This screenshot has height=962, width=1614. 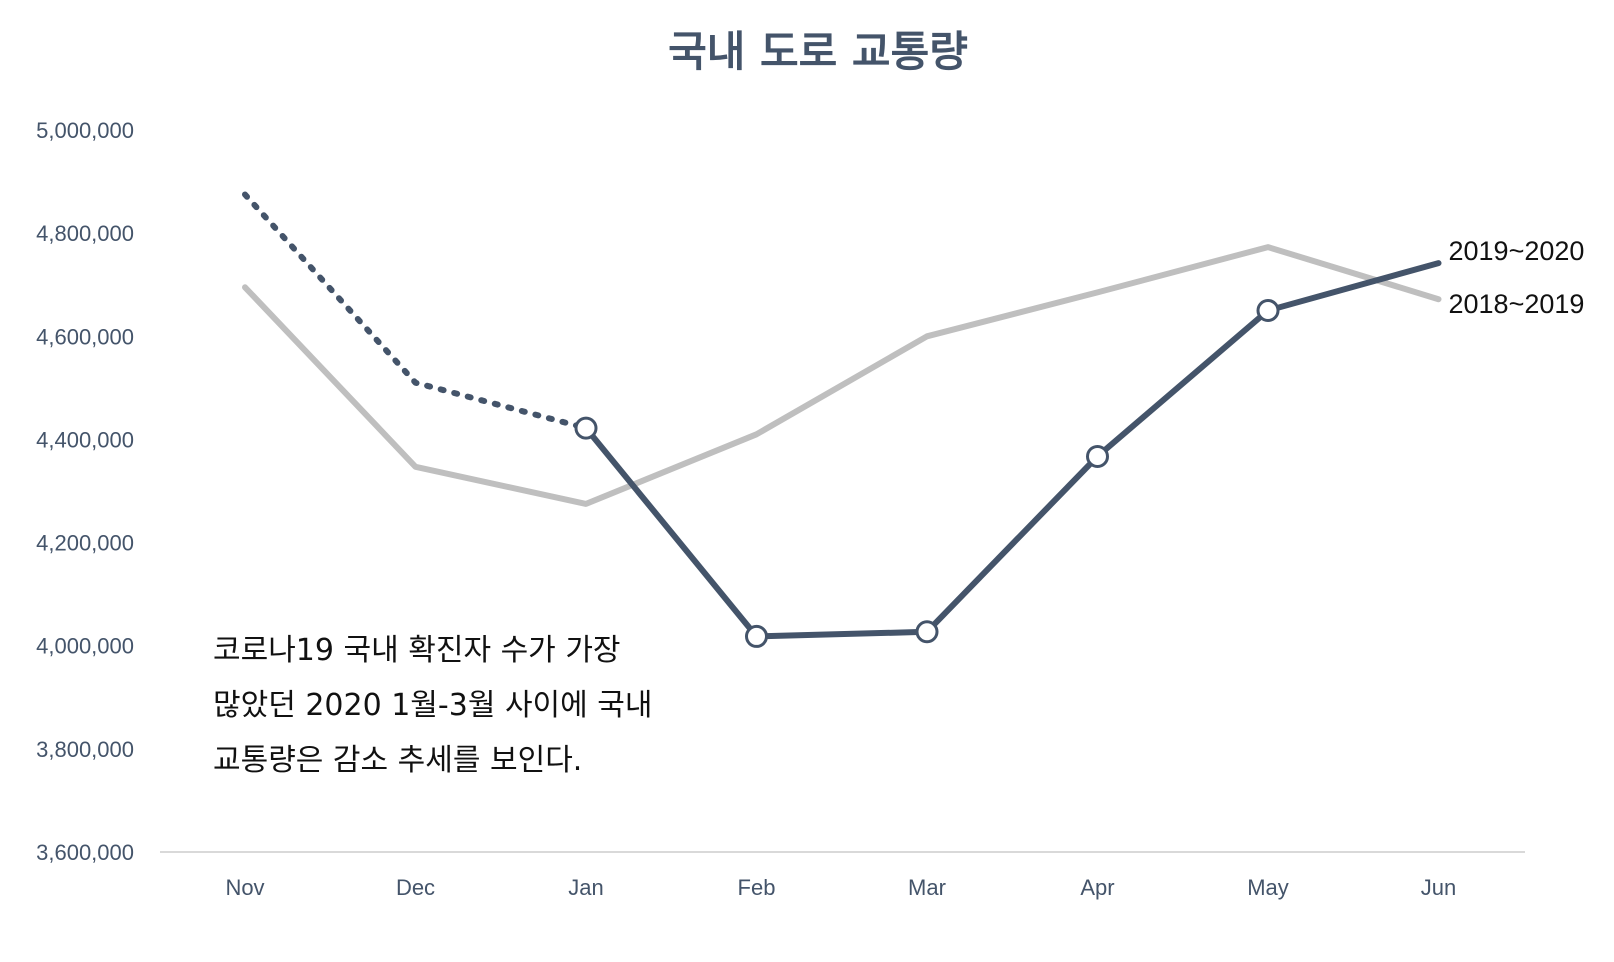 What do you see at coordinates (85, 749) in the screenshot?
I see `y-tick-label: 3,800,000` at bounding box center [85, 749].